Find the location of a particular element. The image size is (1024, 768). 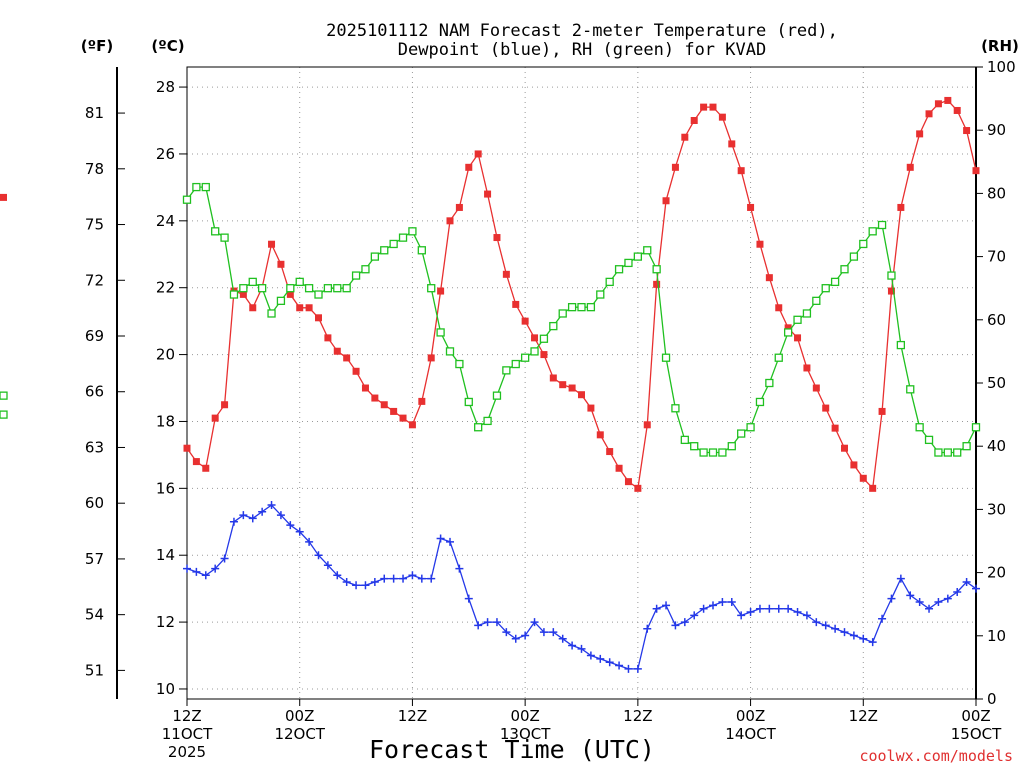

celsius-tick-label: 16 is located at coordinates (165, 488).